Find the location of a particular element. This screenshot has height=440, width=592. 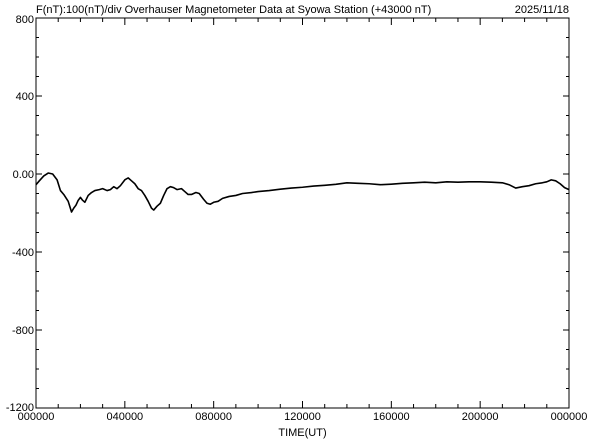

x-tick-label: 200000 is located at coordinates (480, 417).